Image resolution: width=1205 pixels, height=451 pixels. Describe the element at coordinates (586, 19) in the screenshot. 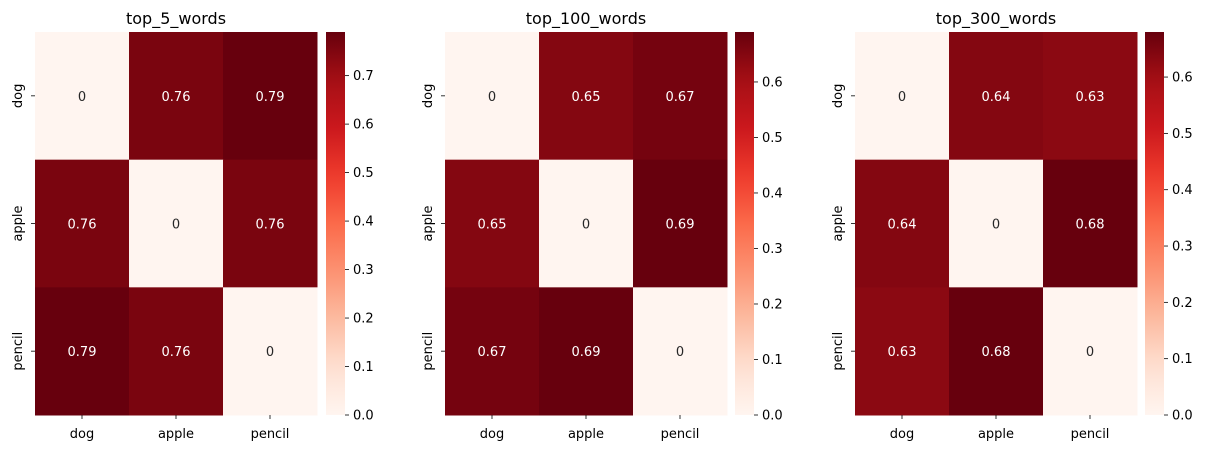

I see `panel-title: top_100_words` at that location.